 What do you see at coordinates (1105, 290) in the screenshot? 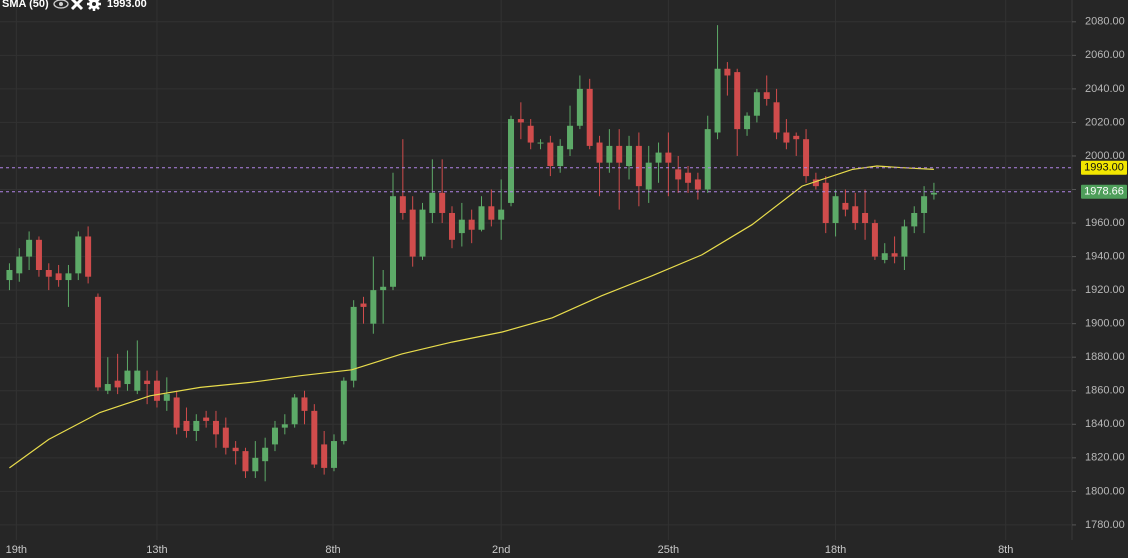
I see `y-tick-label: 1920.00` at bounding box center [1105, 290].